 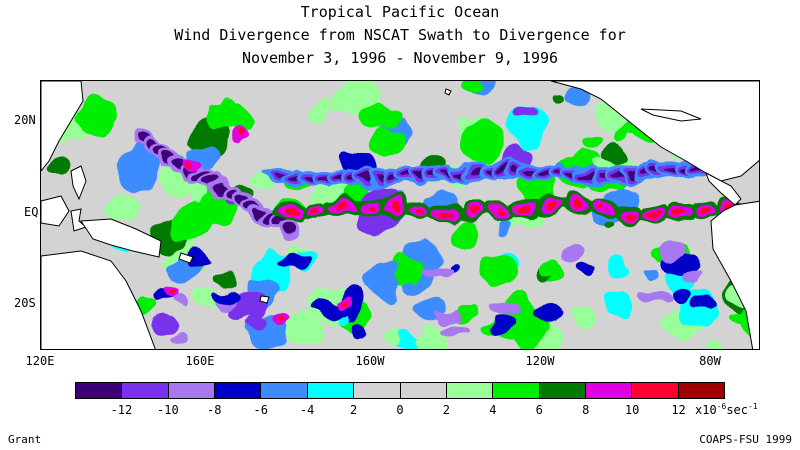 What do you see at coordinates (448, 92) in the screenshot?
I see `land-hawaii` at bounding box center [448, 92].